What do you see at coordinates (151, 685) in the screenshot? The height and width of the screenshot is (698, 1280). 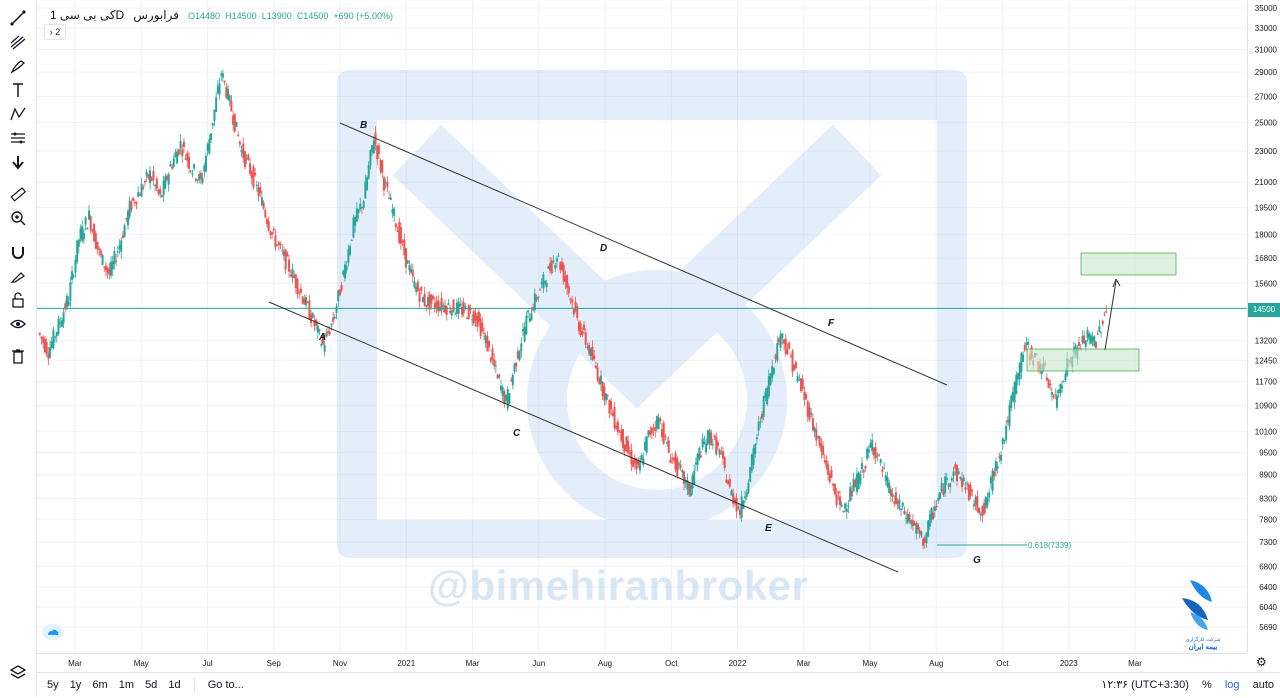 I see `range-5d-button: 5d` at bounding box center [151, 685].